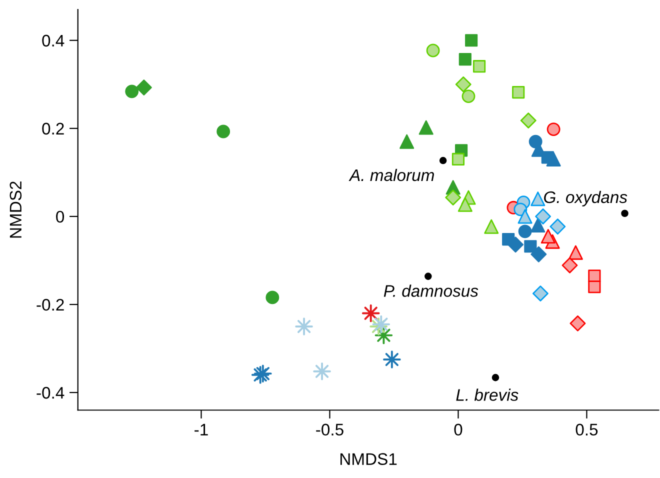  What do you see at coordinates (16, 210) in the screenshot?
I see `y-axis-title: NMDS2` at bounding box center [16, 210].